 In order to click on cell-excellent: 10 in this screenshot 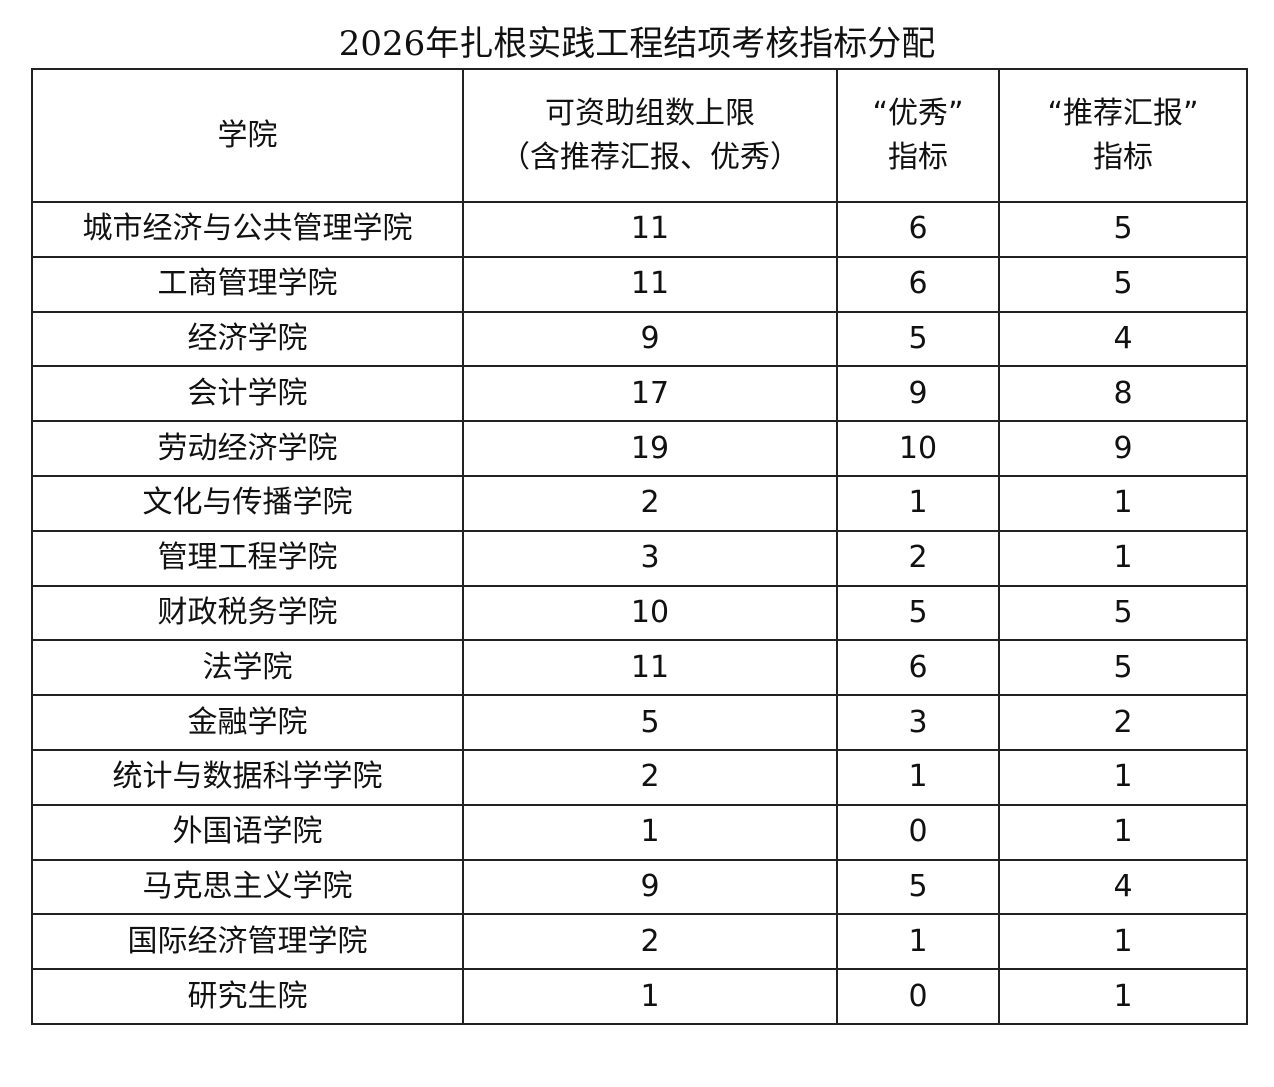, I will do `click(918, 448)`.